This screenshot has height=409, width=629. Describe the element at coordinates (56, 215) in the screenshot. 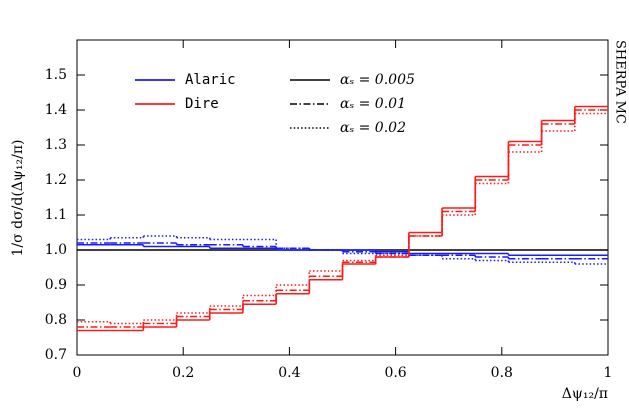

I see `y-tick-label: 1.1` at that location.